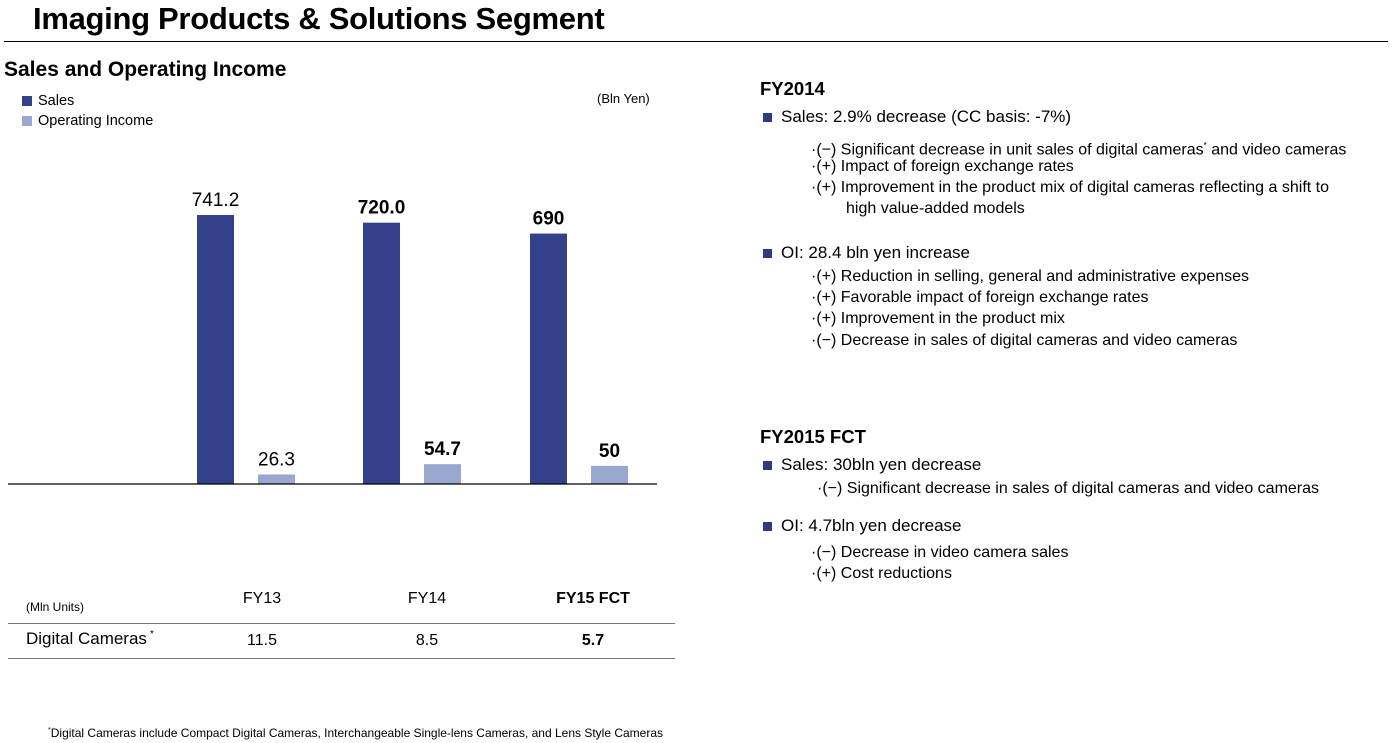  I want to click on footnote-mark: *, so click(49, 730).